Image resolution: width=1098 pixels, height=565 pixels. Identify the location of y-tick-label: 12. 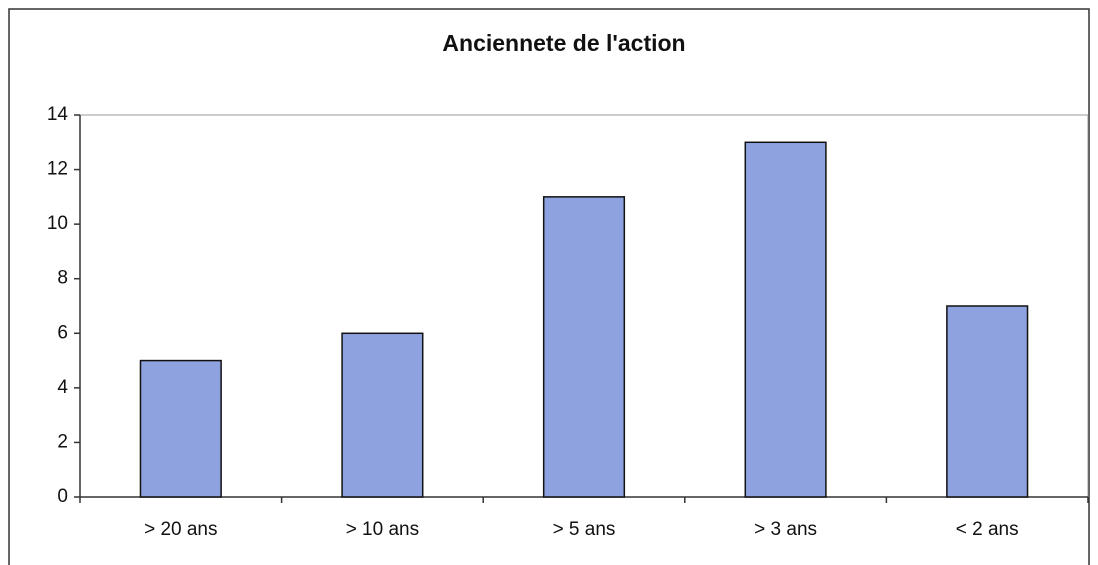
(57, 169).